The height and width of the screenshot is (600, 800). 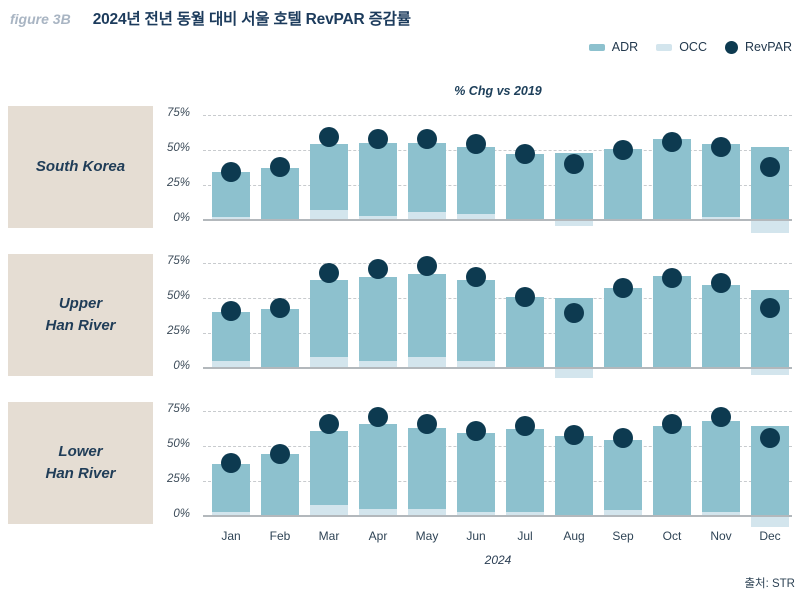 I want to click on chart-subtitle: % Chg vs 2019, so click(x=498, y=91).